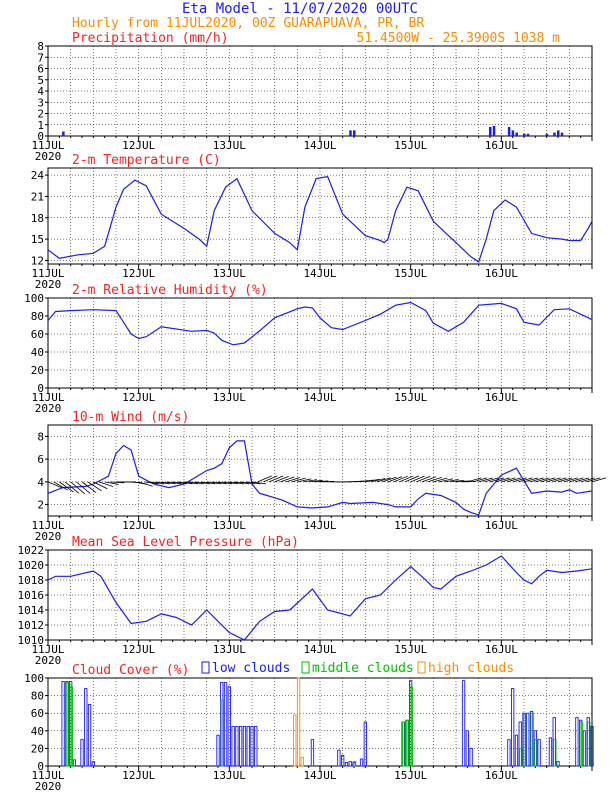  I want to click on y-tick-label: 1, so click(40, 125).